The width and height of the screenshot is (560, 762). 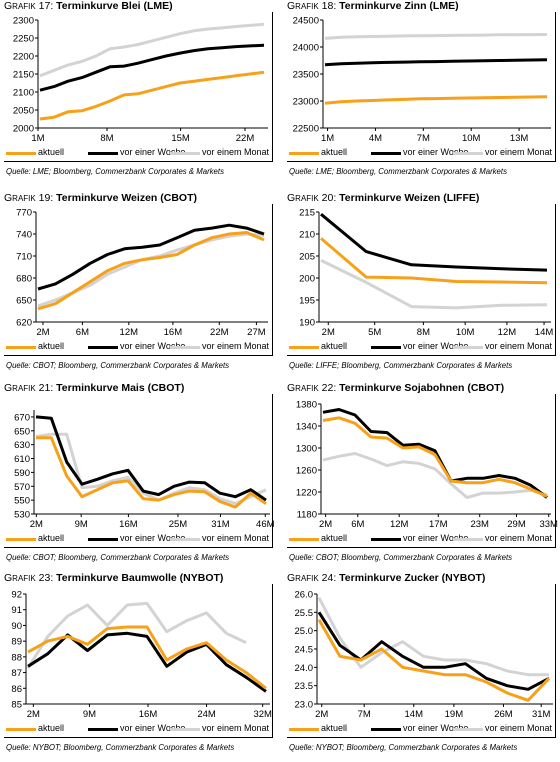 I want to click on chart-plot: 85 86 87 88 89 90 91 92 2M 9M 16M 24M 32M, so click(x=141, y=655).